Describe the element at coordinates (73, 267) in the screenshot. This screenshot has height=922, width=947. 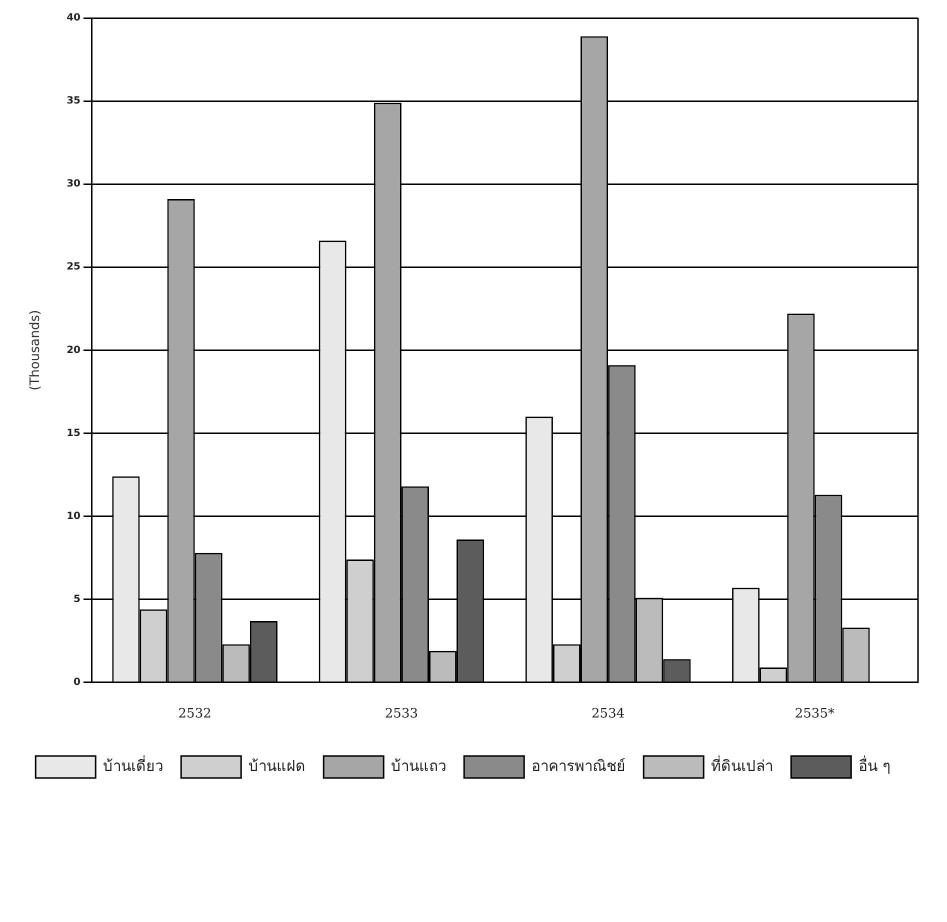
I see `y-tick-label: 25` at that location.